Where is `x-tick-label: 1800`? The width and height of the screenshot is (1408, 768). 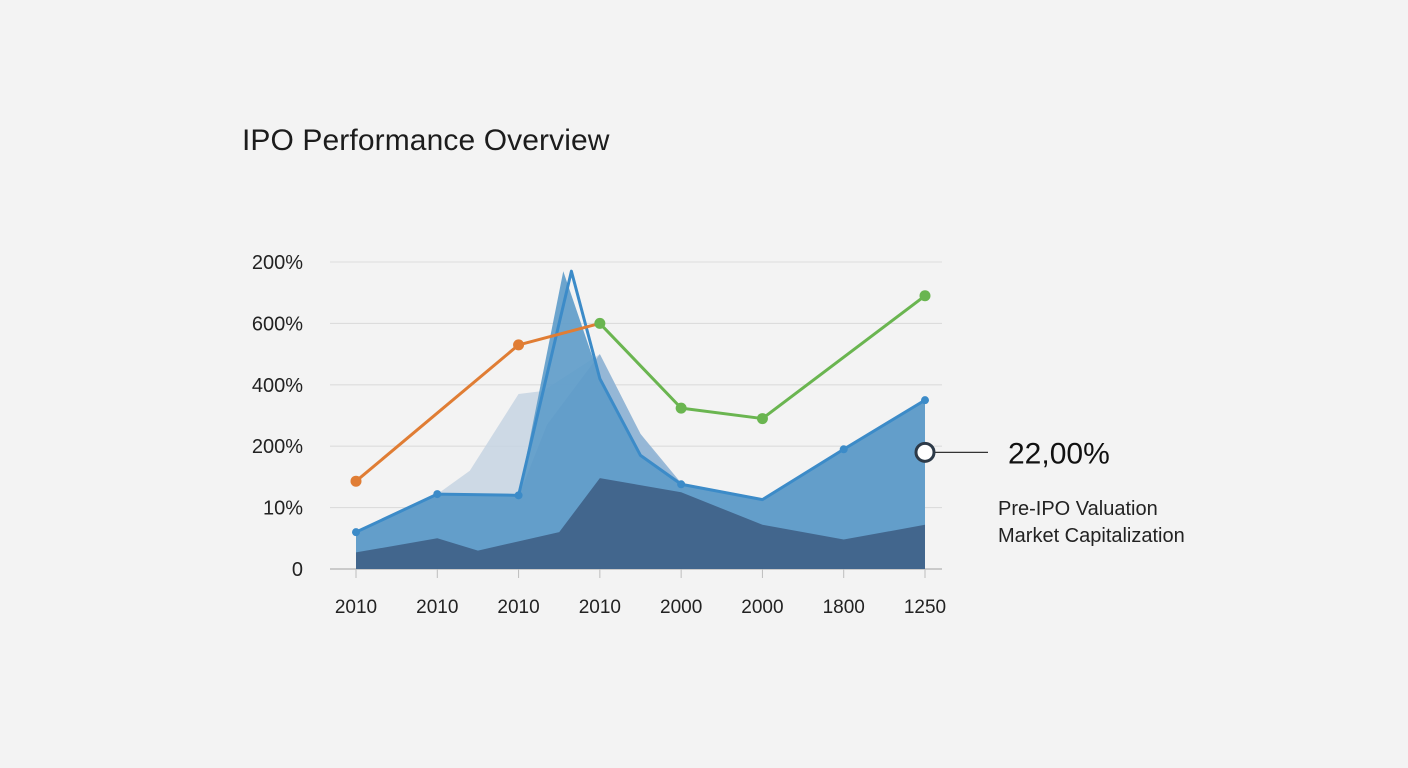
x-tick-label: 1800 is located at coordinates (844, 607).